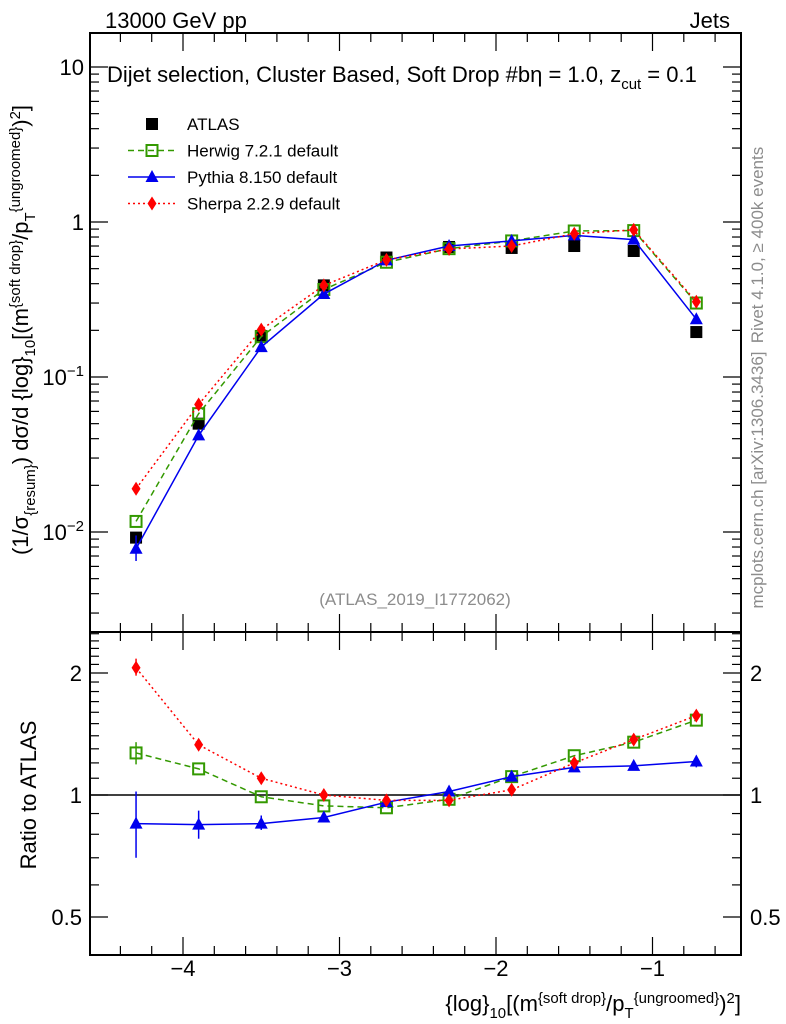  Describe the element at coordinates (669, 74) in the screenshot. I see `label-part: = 0.1` at that location.